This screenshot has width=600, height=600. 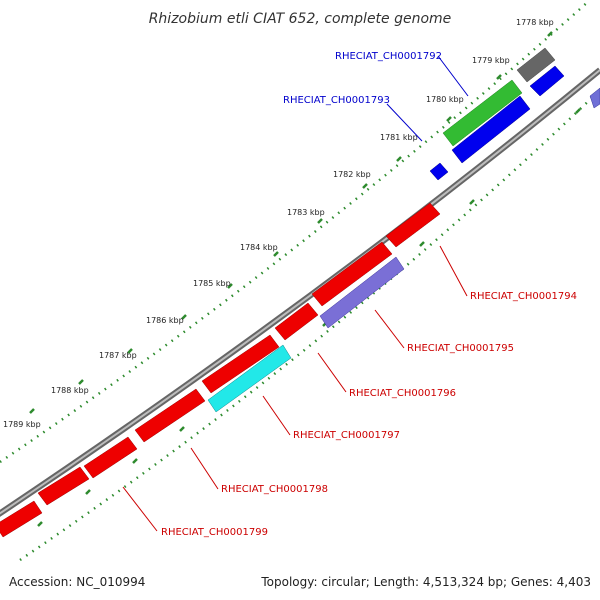 What do you see at coordinates (491, 60) in the screenshot?
I see `tick-label-1779: 1779 kbp` at bounding box center [491, 60].